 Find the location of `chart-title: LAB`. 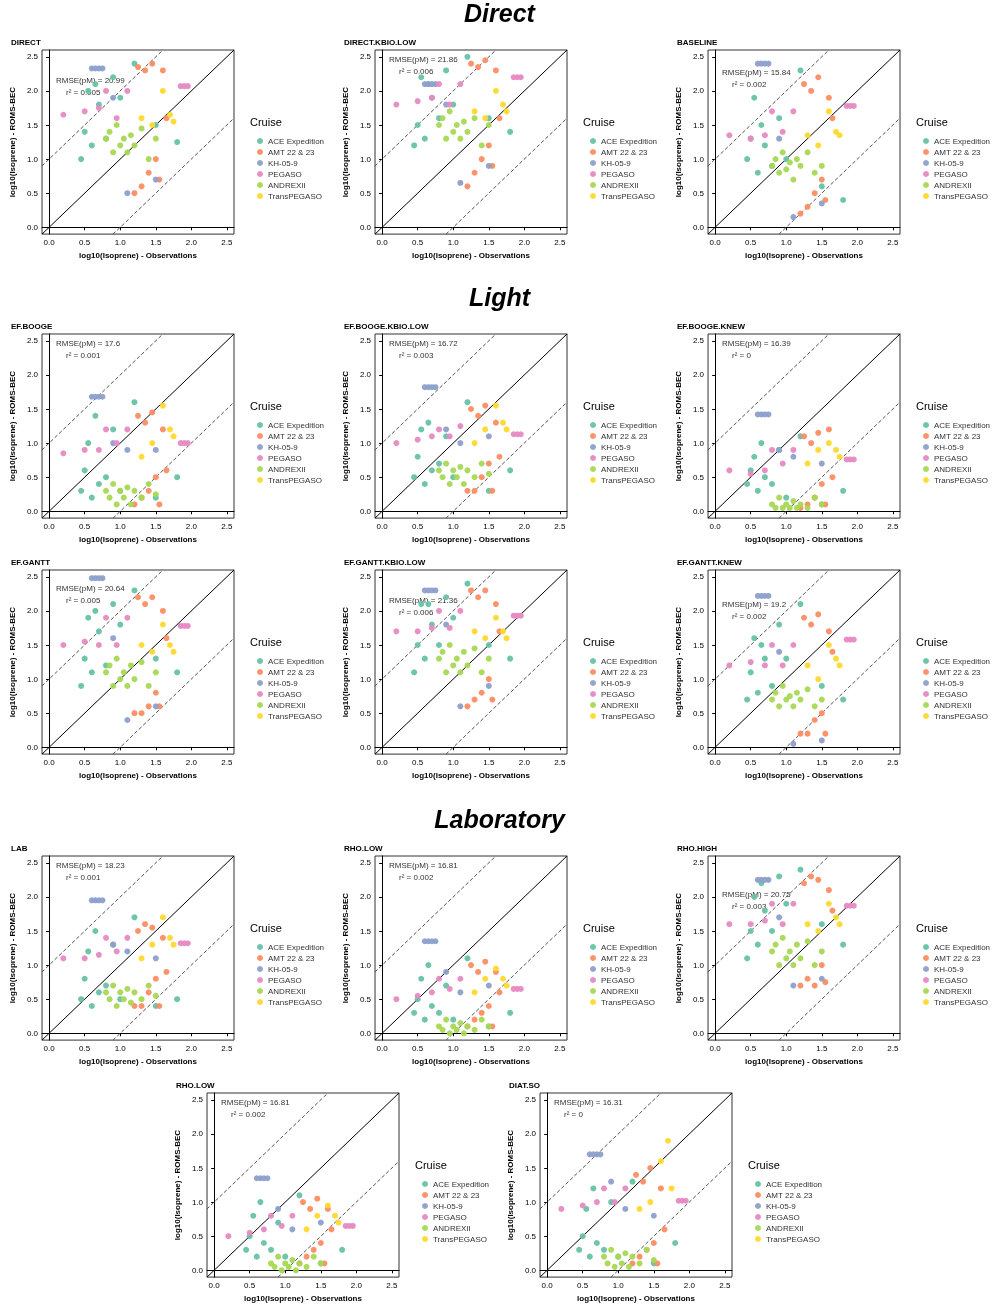

chart-title: LAB is located at coordinates (19, 848).